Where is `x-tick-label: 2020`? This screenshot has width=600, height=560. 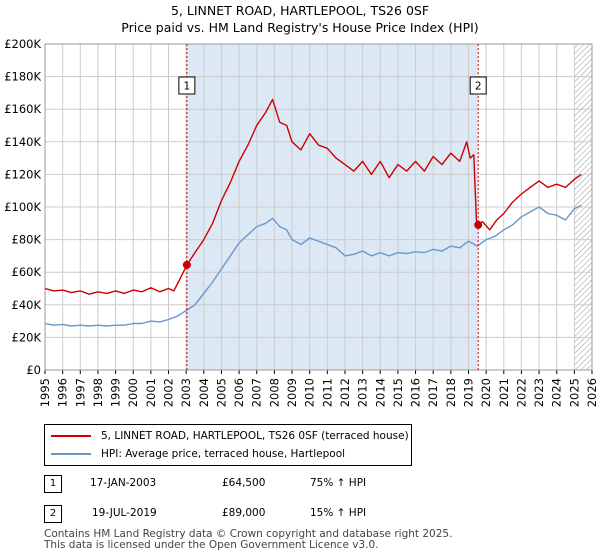 x-tick-label: 2020 is located at coordinates (486, 392).